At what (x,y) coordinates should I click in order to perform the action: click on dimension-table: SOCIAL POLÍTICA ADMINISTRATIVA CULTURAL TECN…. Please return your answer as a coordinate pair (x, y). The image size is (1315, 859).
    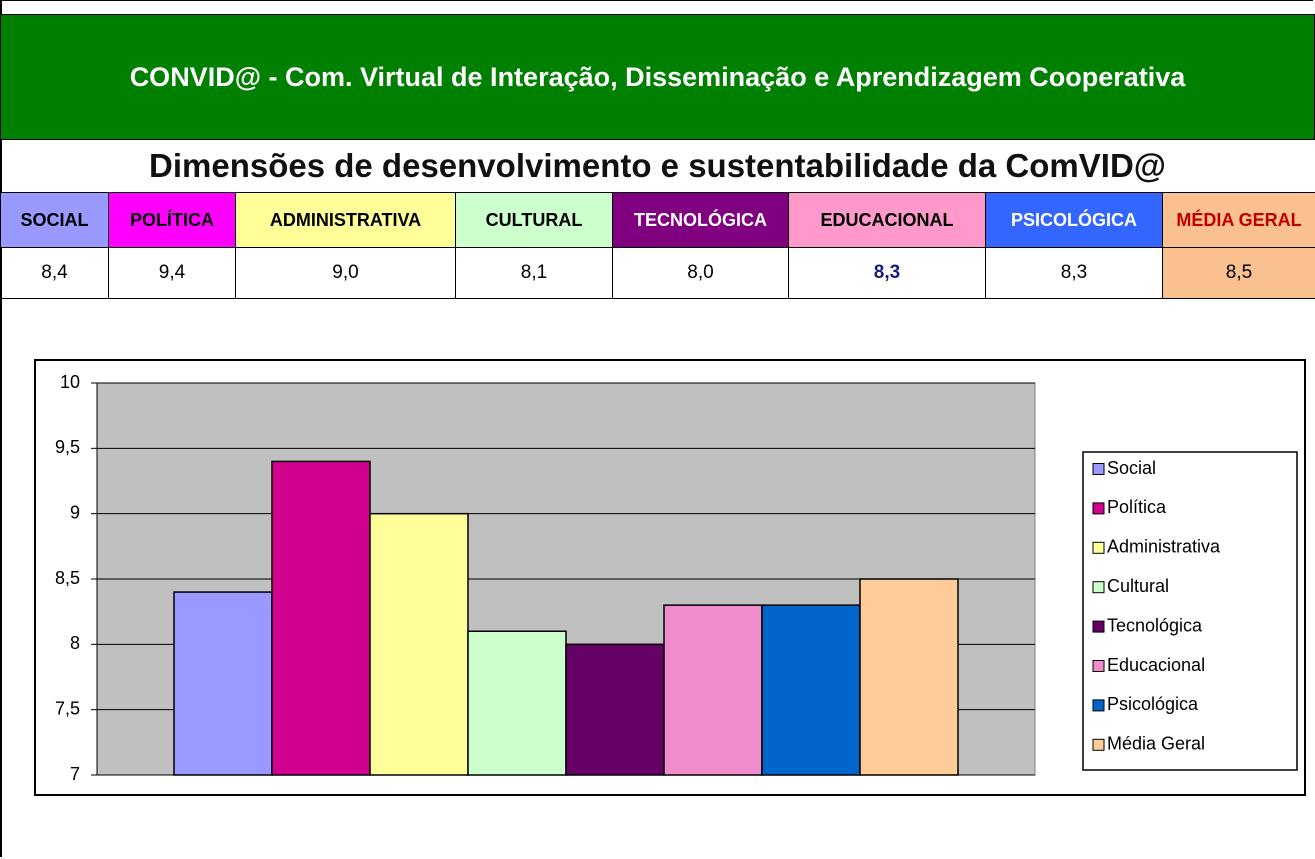
    Looking at the image, I should click on (657, 245).